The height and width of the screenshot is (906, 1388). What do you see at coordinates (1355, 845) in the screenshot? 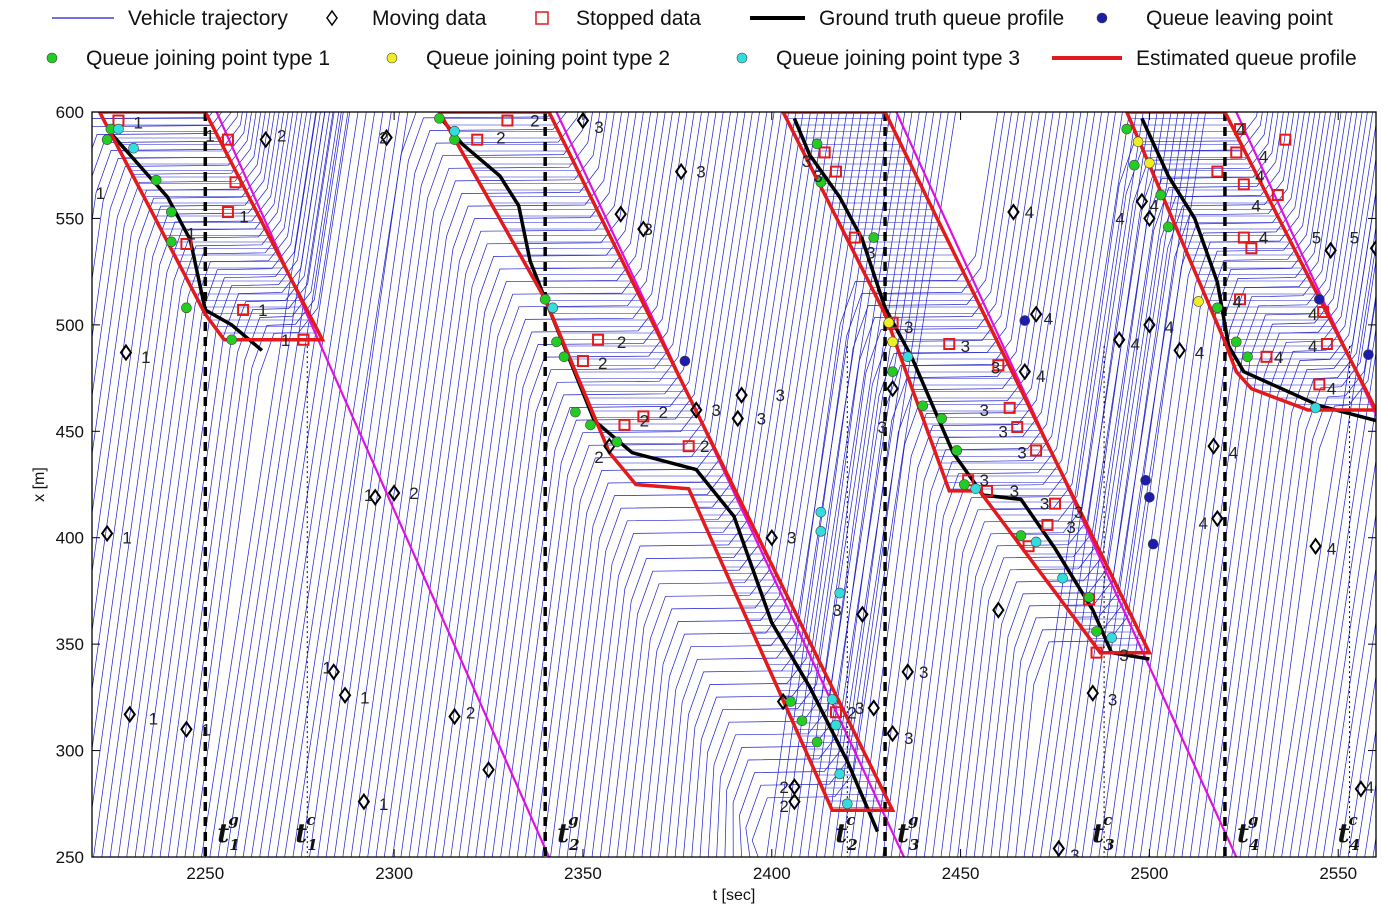
I see `time-mark-subscript: 4` at bounding box center [1355, 845].